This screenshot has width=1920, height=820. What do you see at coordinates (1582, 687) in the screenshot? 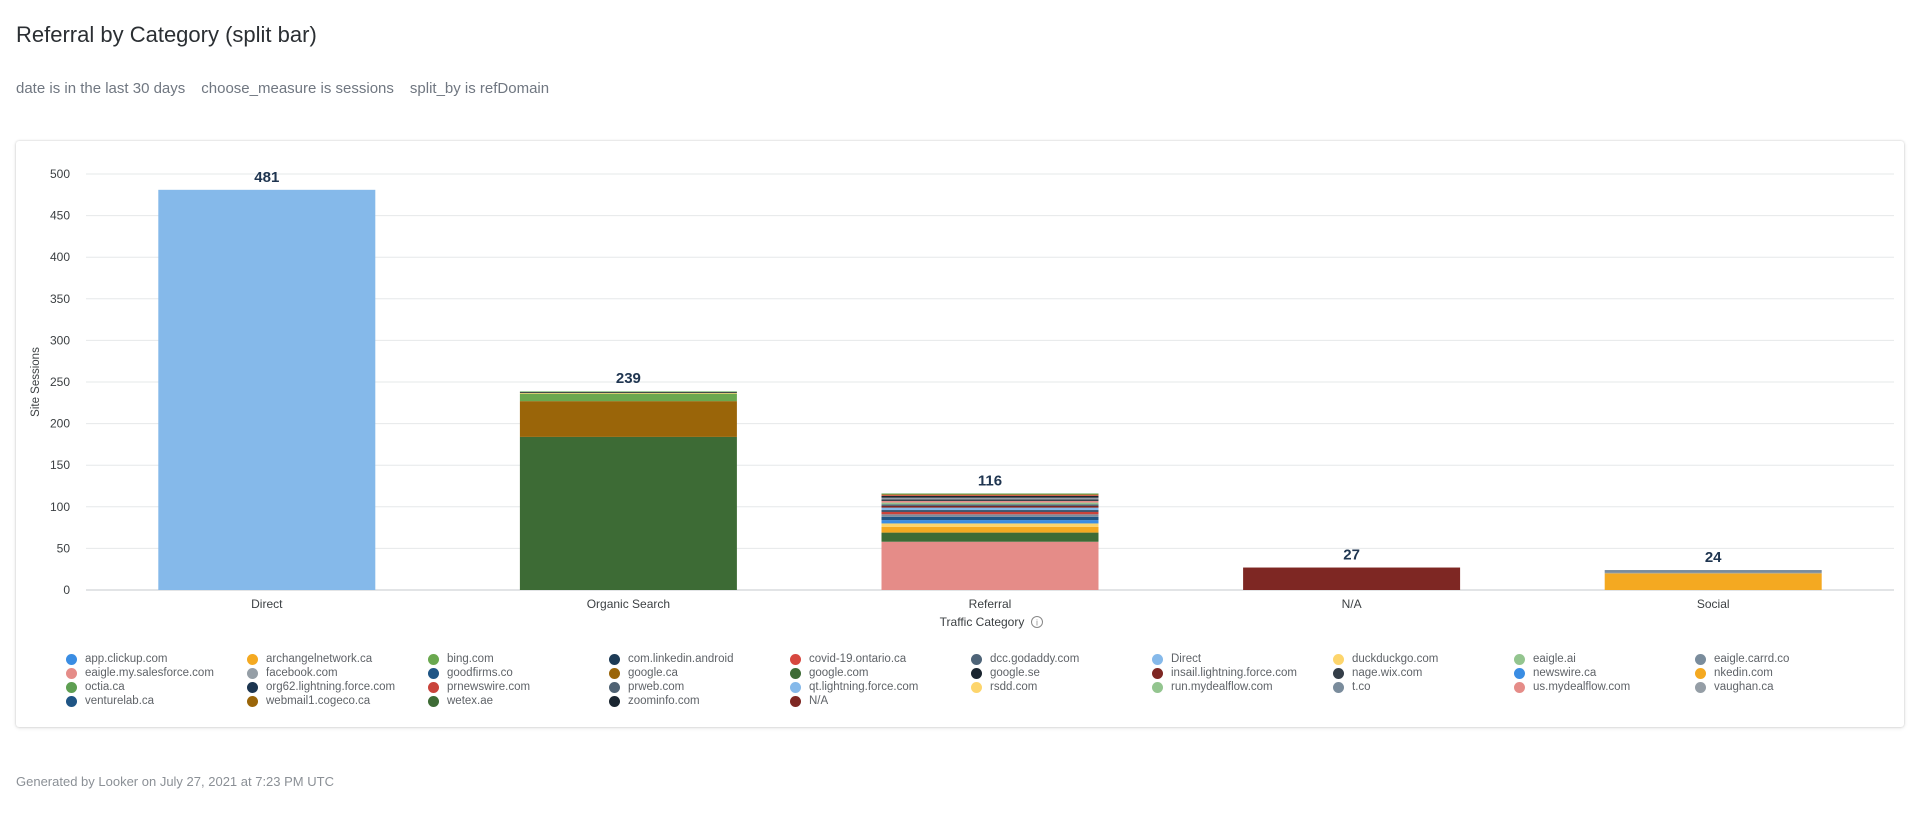
I see `legend-label: us.mydealflow.com` at bounding box center [1582, 687].